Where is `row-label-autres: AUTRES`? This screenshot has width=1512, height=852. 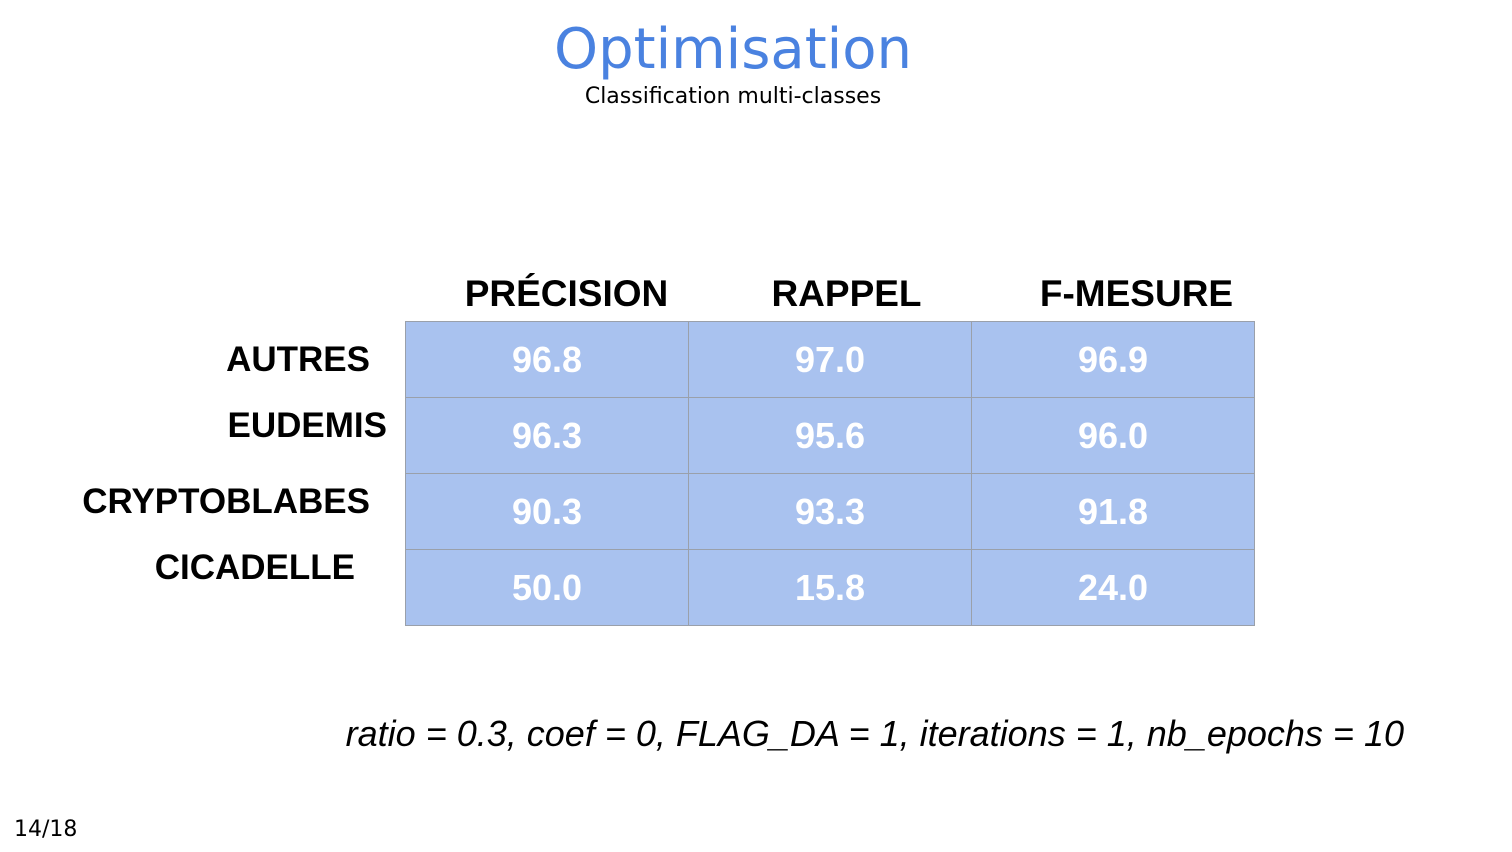
row-label-autres: AUTRES is located at coordinates (298, 359).